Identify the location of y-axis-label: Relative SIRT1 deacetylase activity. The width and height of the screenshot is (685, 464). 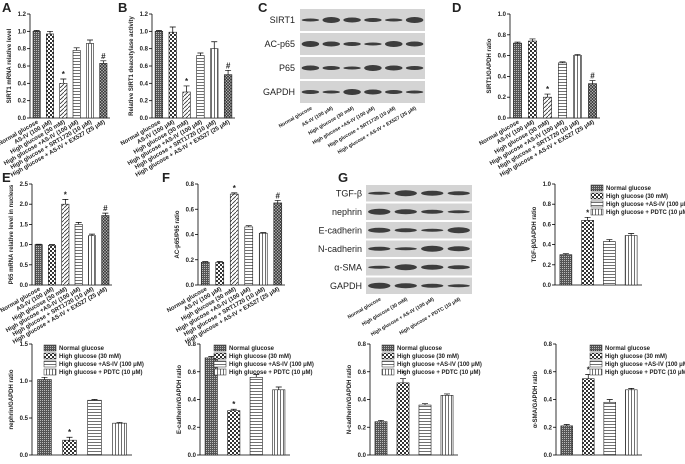
(132, 65).